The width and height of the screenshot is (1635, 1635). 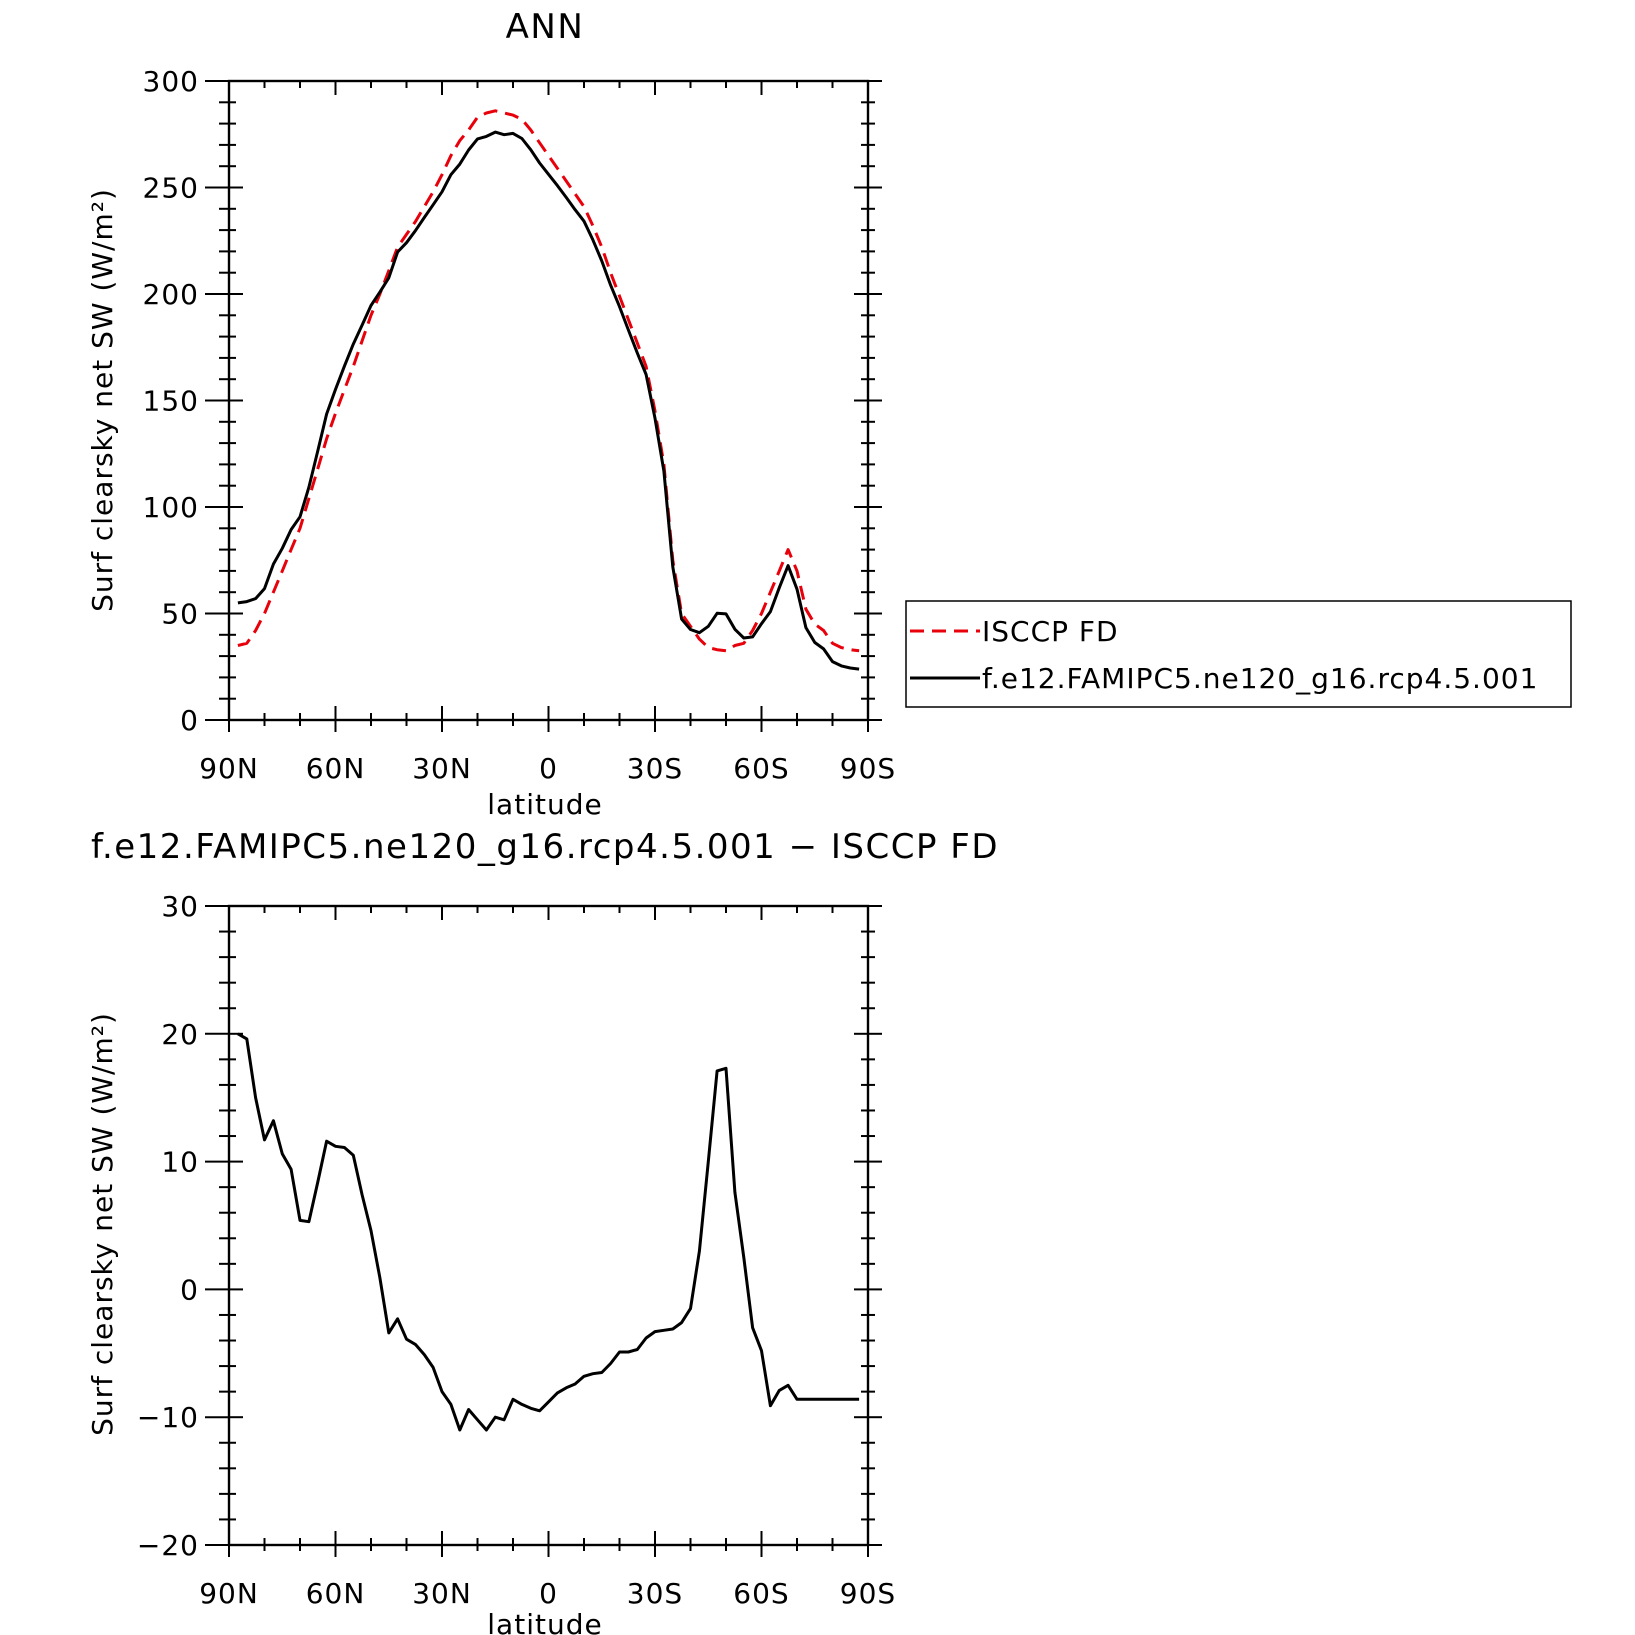 I want to click on bottom-x-tick-label: 60N, so click(x=336, y=1593).